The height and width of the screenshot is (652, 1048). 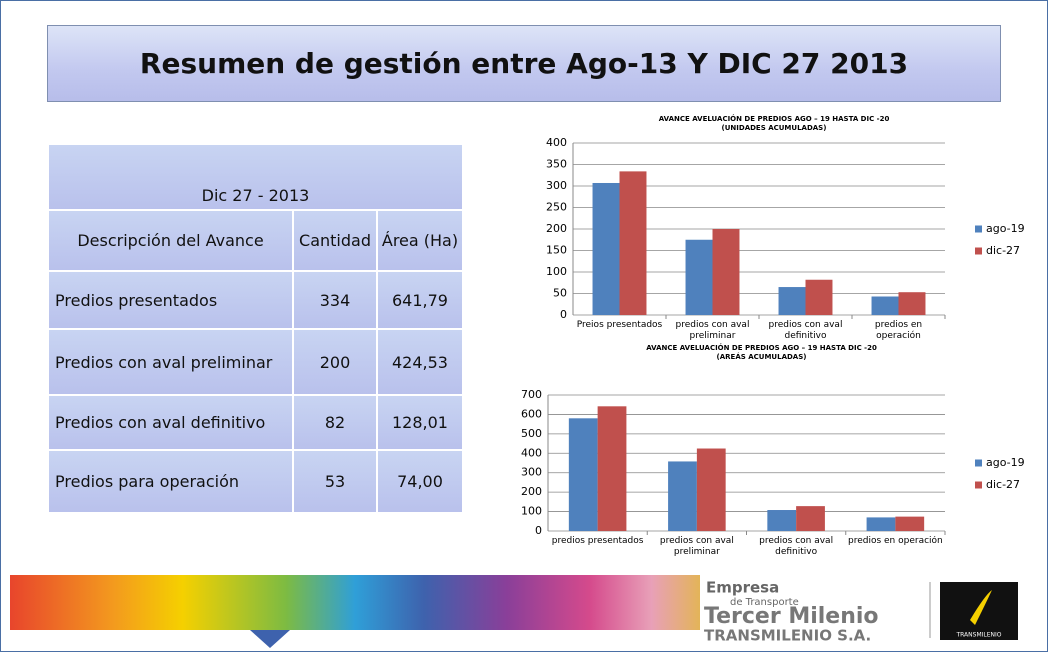 I want to click on cell: 334, so click(x=335, y=300).